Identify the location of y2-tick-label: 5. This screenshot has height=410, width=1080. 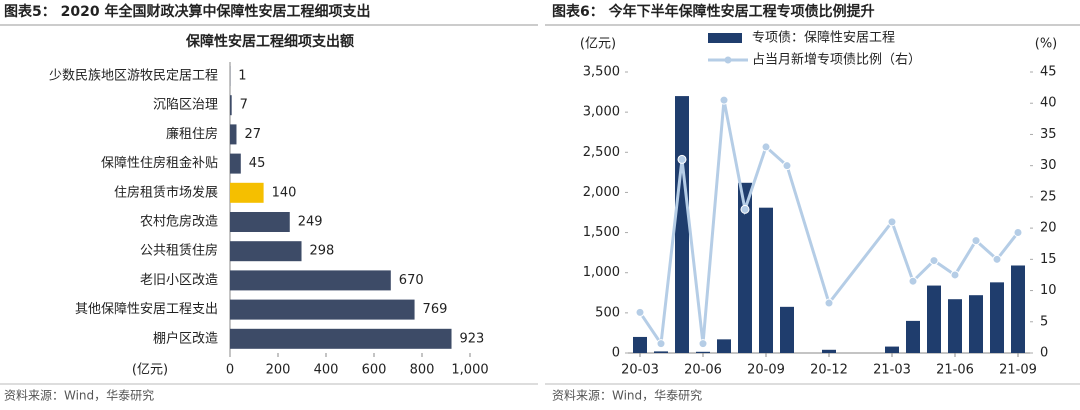
(1044, 321).